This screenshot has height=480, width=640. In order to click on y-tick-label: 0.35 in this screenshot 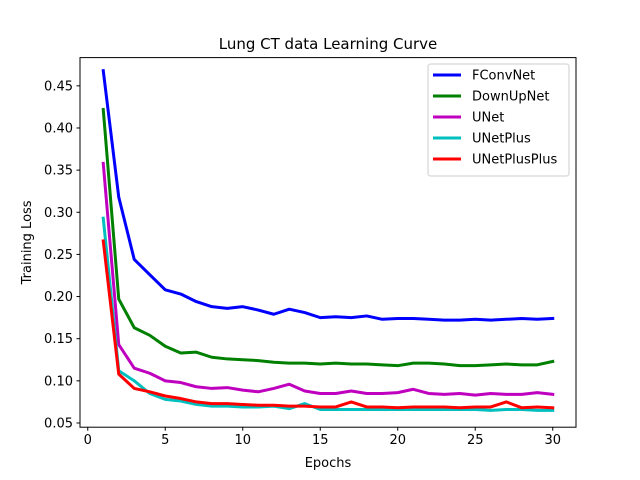, I will do `click(58, 171)`.